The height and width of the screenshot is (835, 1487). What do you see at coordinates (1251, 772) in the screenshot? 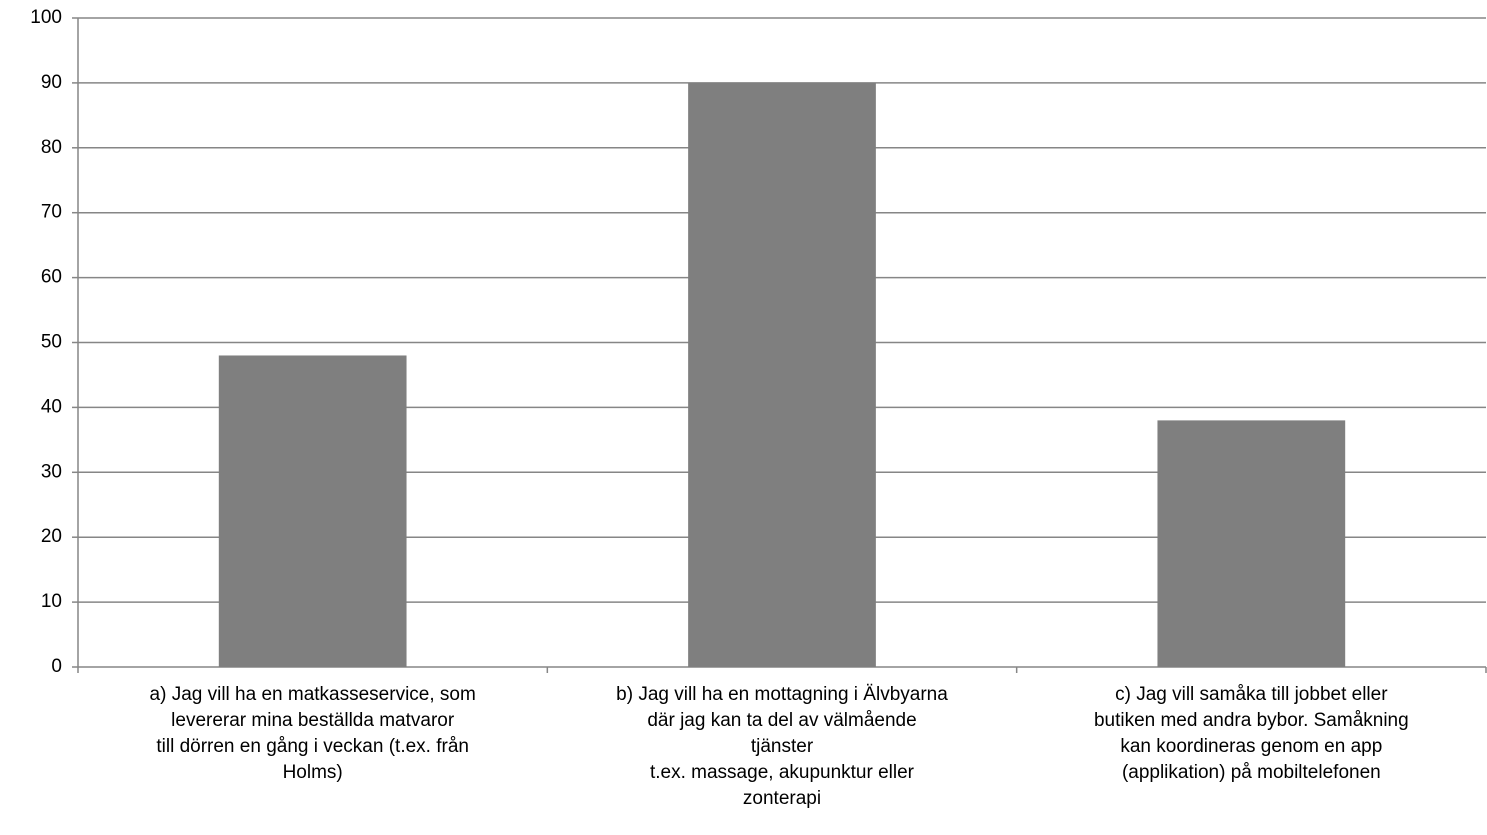
I see `x-tick-label-line: (applikation) på mobiltelefonen` at bounding box center [1251, 772].